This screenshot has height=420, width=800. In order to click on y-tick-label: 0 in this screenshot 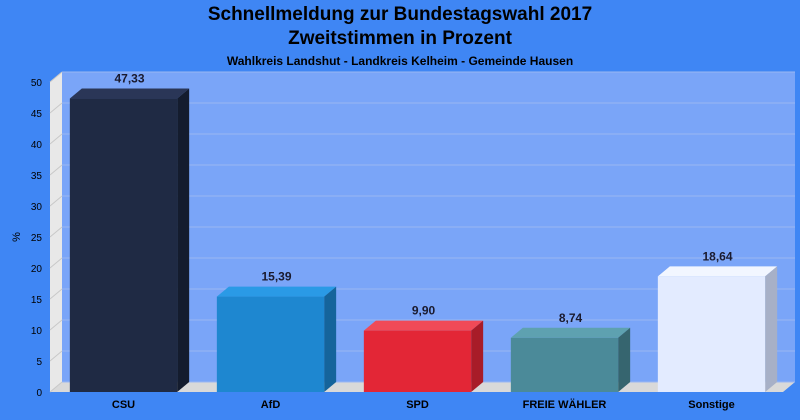, I will do `click(39, 393)`.